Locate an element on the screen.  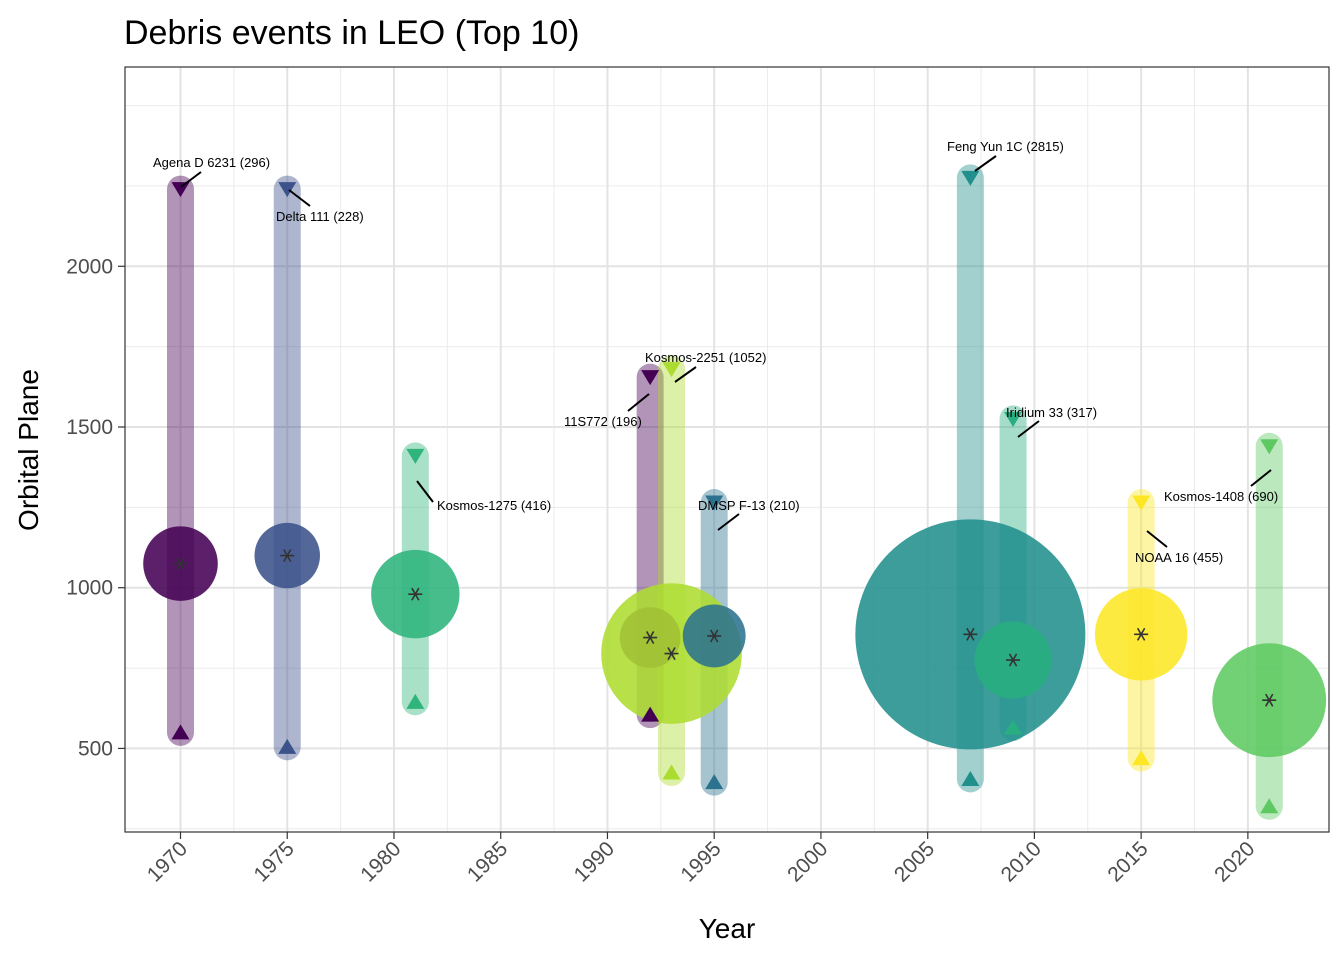
x-tick-label: 2010 is located at coordinates (1021, 861).